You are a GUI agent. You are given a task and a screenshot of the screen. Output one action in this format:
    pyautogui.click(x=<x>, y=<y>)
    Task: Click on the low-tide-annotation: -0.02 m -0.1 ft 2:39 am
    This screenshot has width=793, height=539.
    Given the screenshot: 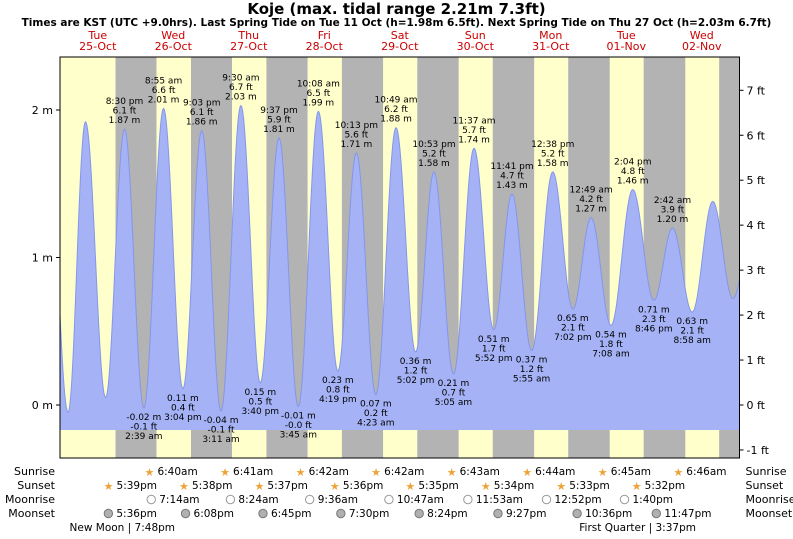 What is the action you would take?
    pyautogui.click(x=143, y=427)
    